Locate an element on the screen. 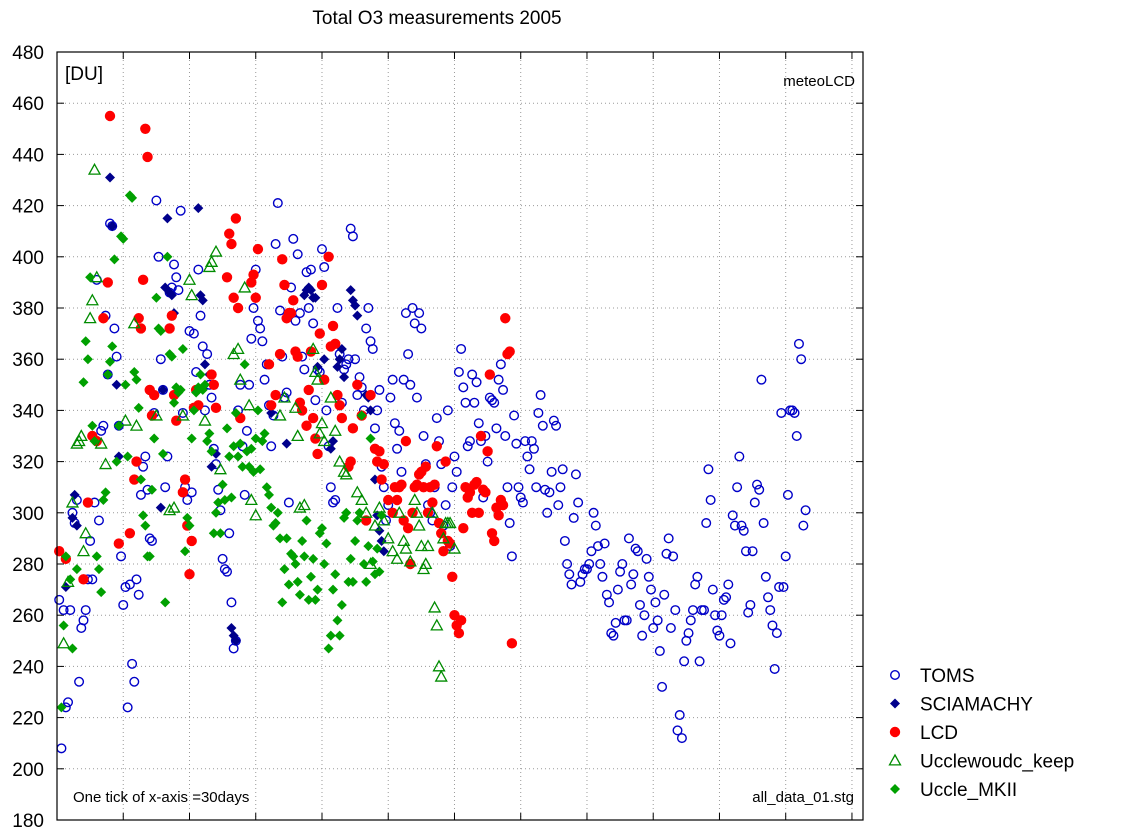 Image resolution: width=1125 pixels, height=834 pixels. legend-marker-lcd is located at coordinates (895, 732).